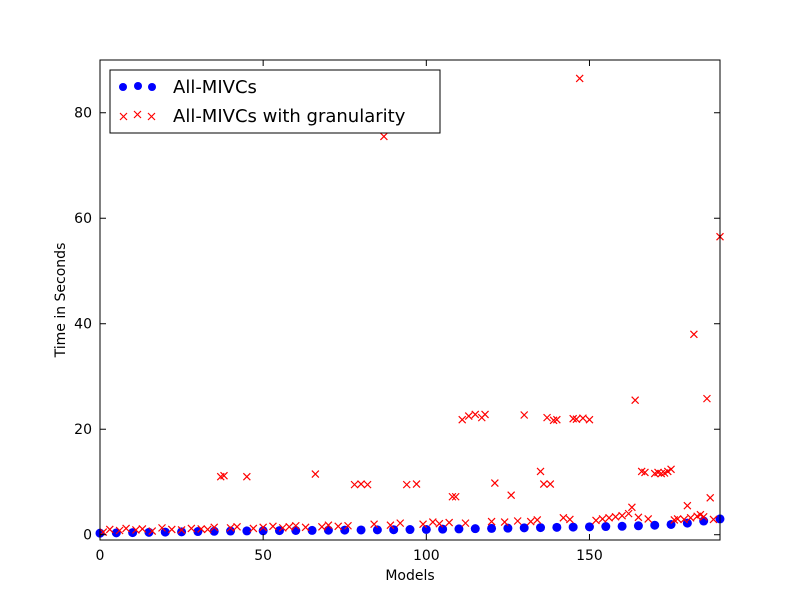 Image resolution: width=800 pixels, height=600 pixels. What do you see at coordinates (409, 576) in the screenshot?
I see `x-axis-label: Models` at bounding box center [409, 576].